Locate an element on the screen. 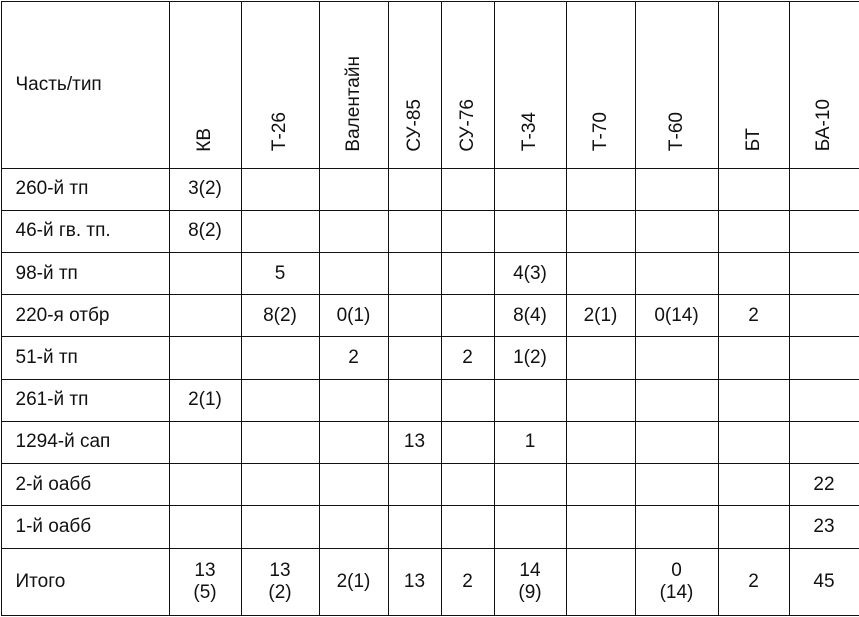  cell: 45 is located at coordinates (824, 581).